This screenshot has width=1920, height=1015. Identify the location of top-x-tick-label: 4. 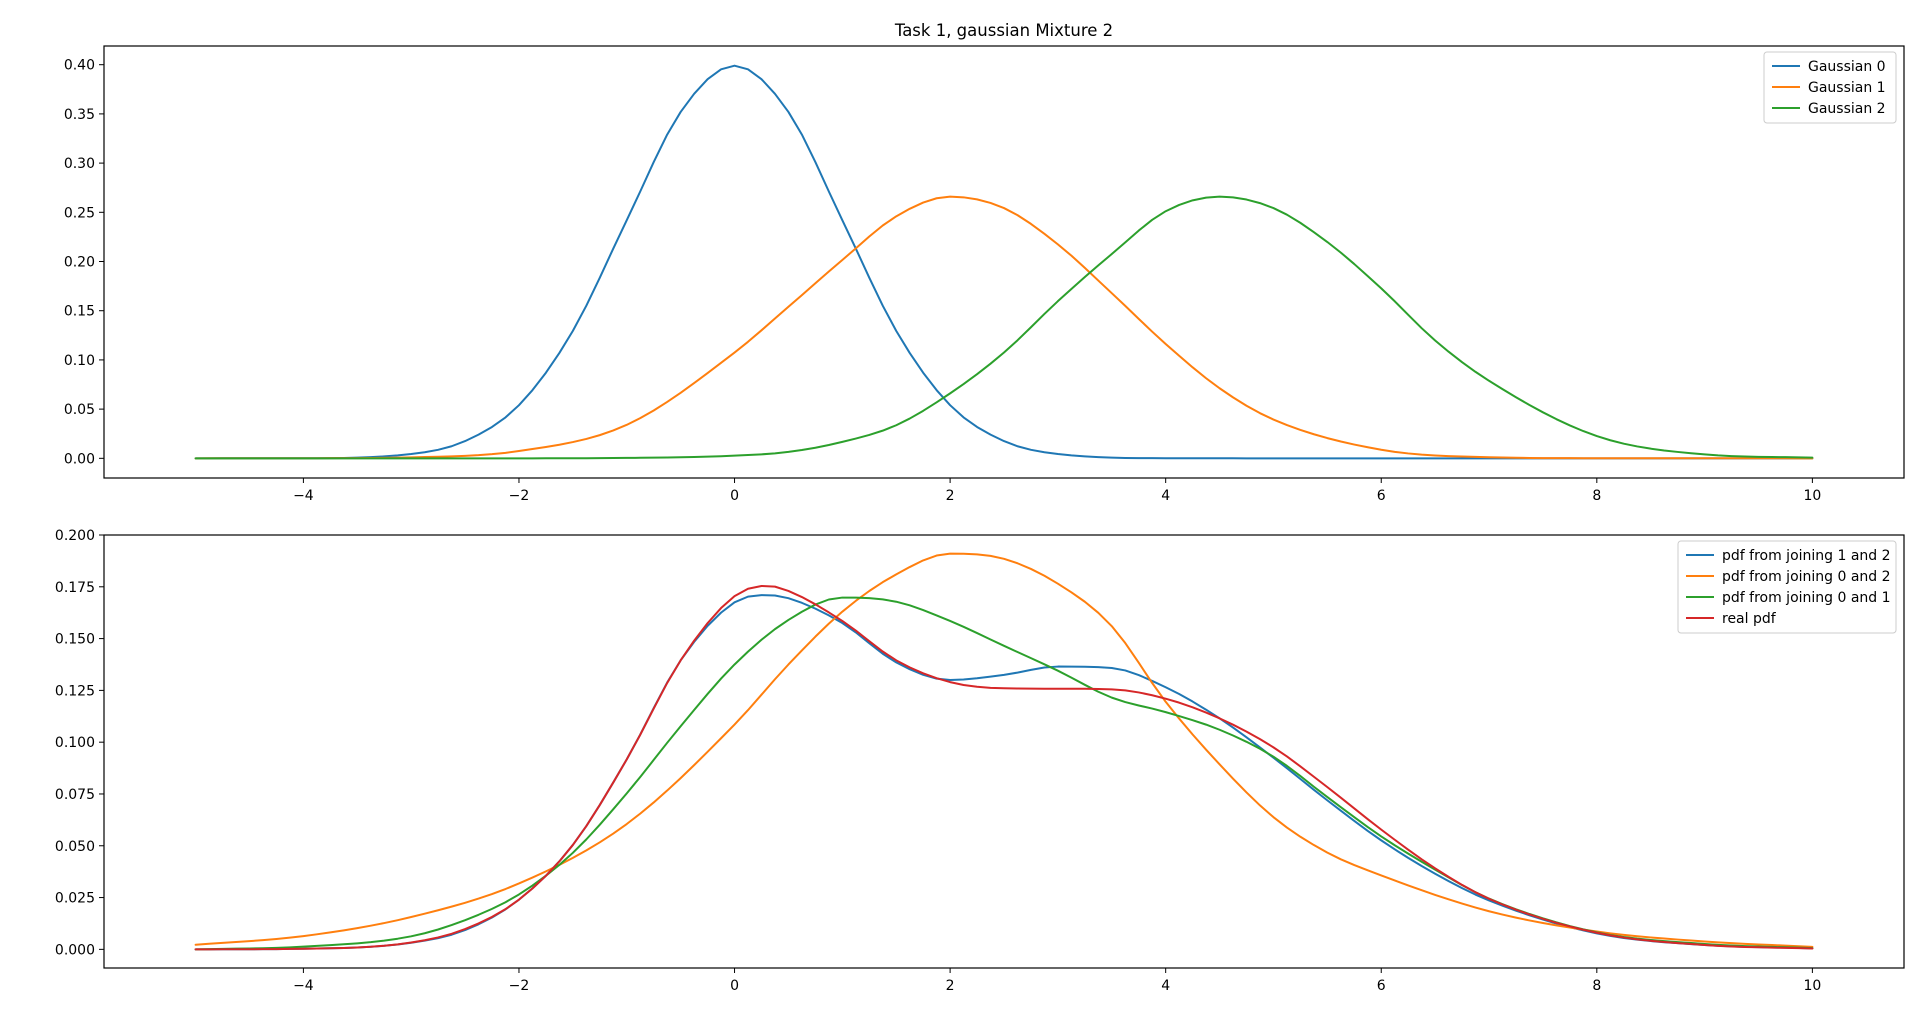
(1165, 496).